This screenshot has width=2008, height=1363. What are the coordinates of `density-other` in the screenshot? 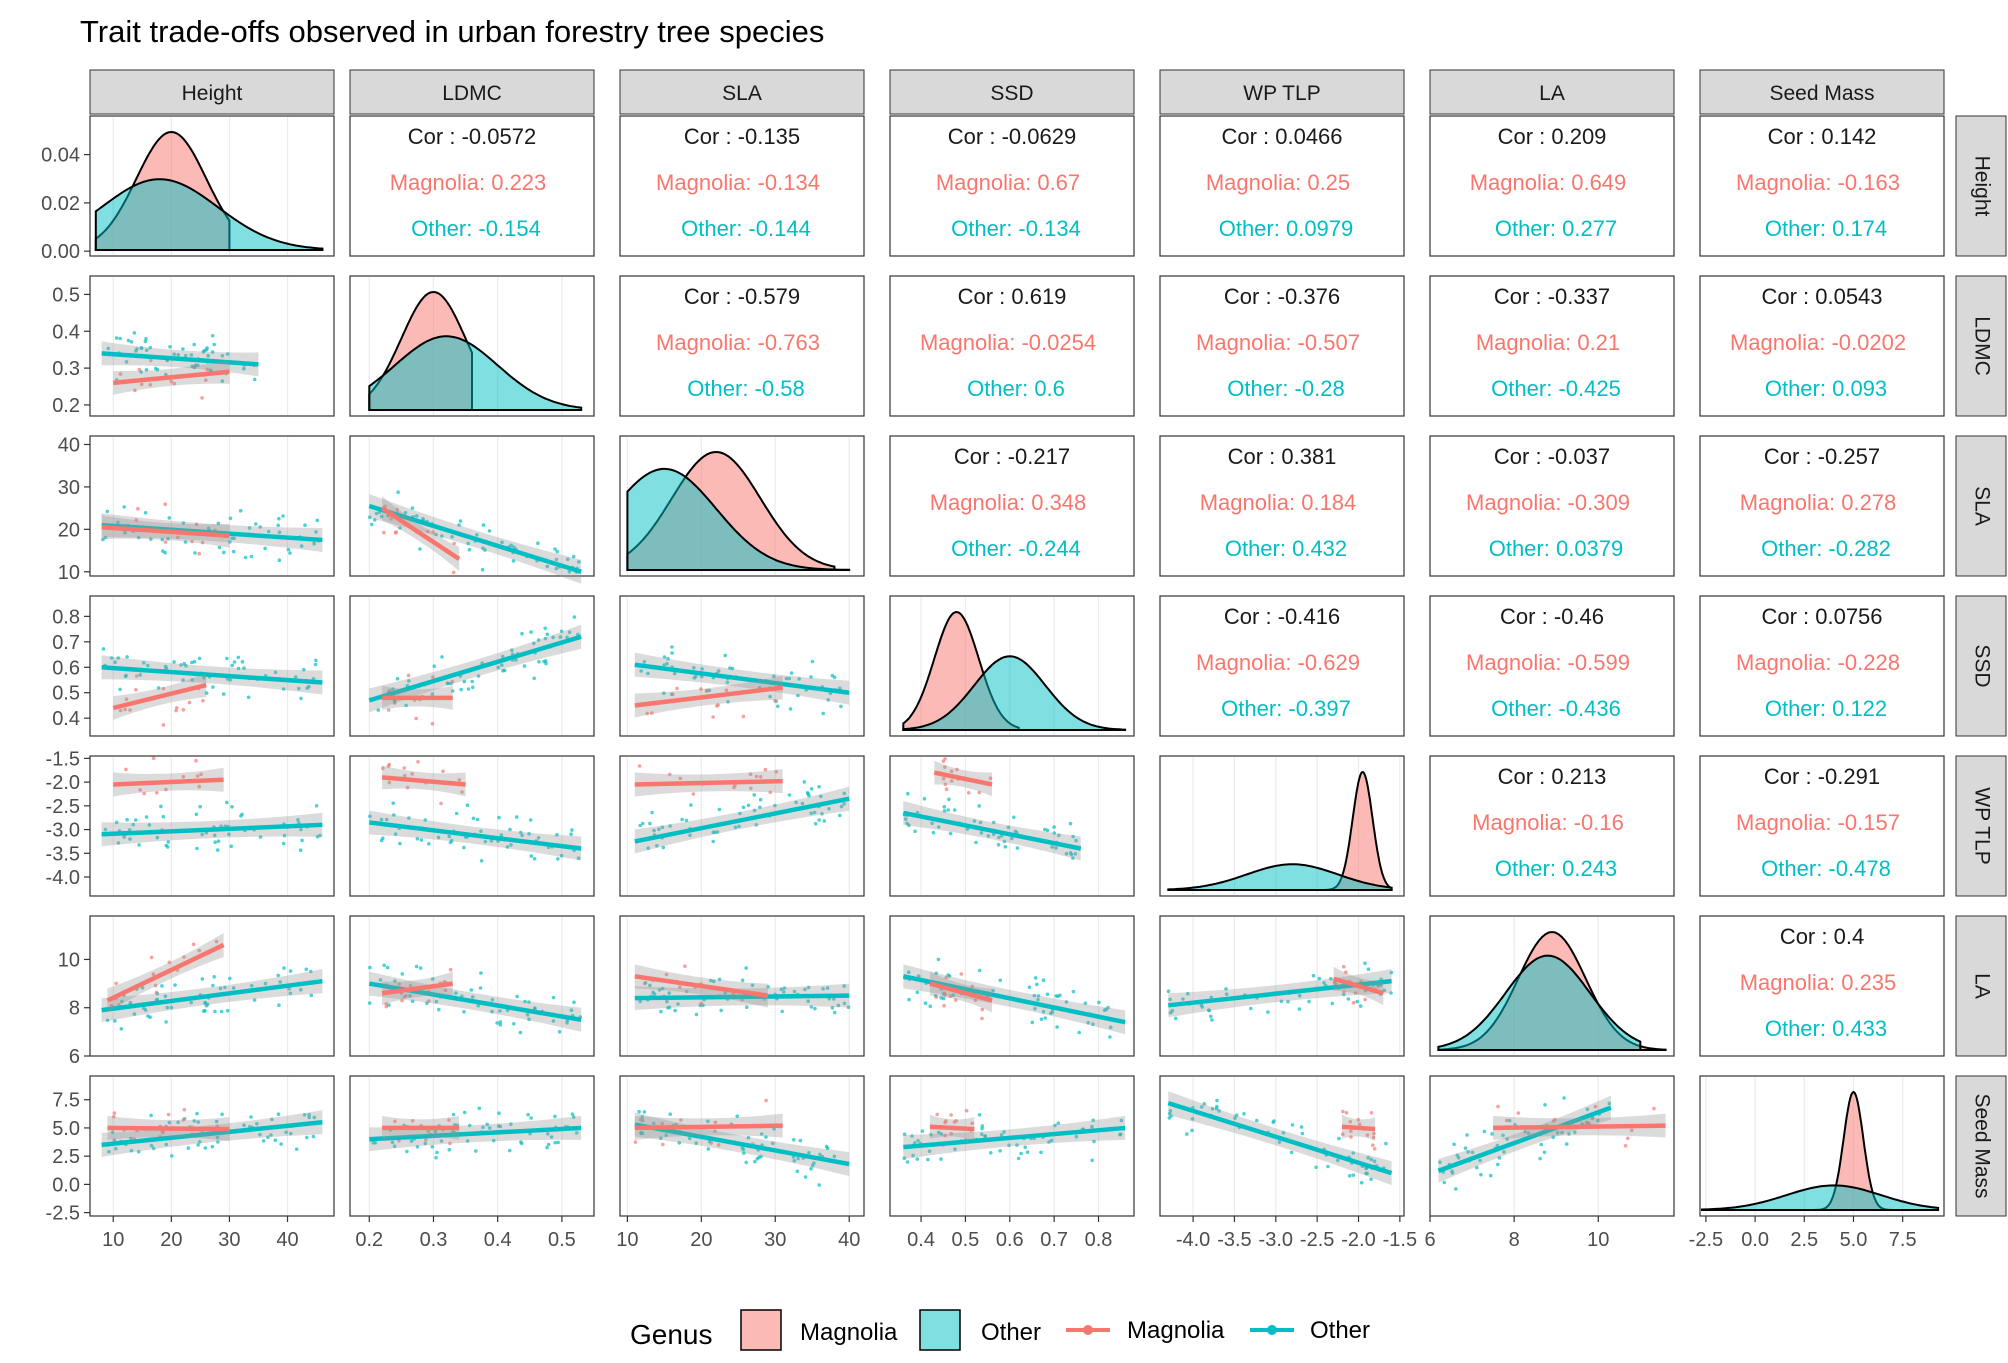 It's located at (1539, 1002).